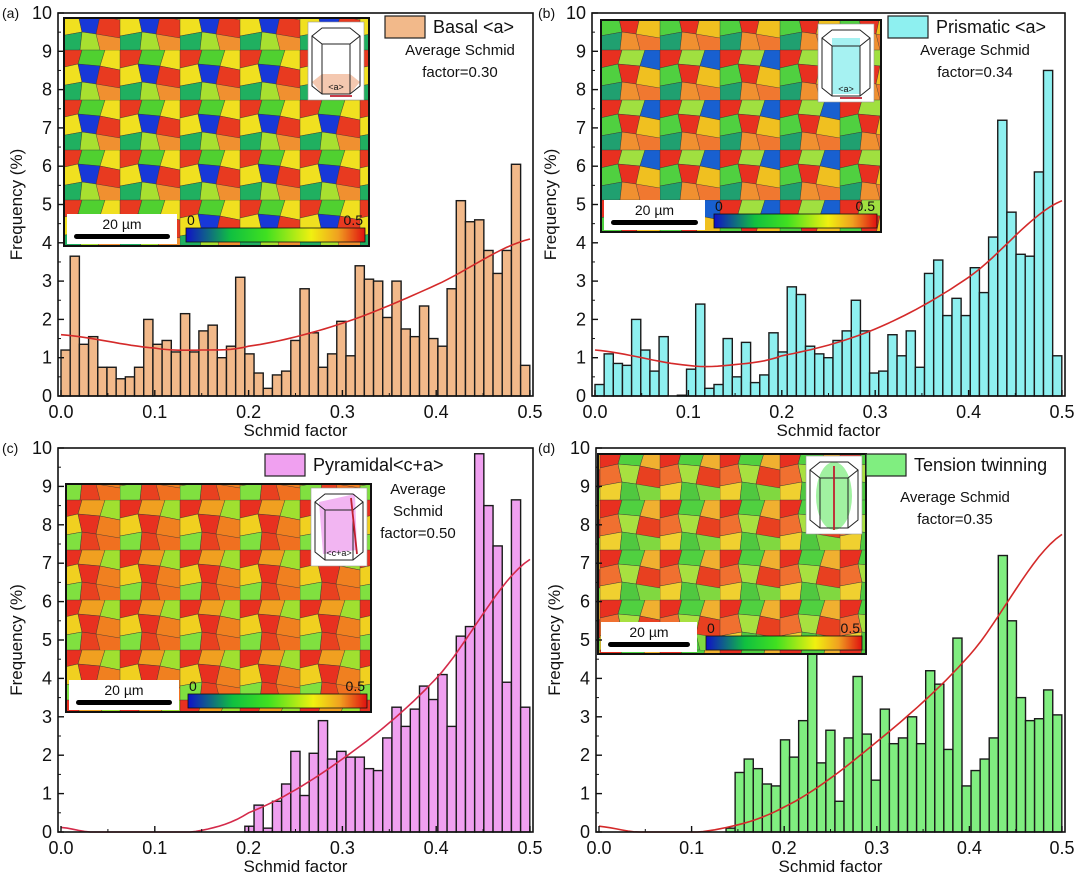 This screenshot has height=882, width=1080. I want to click on panel-label: (c), so click(10, 448).